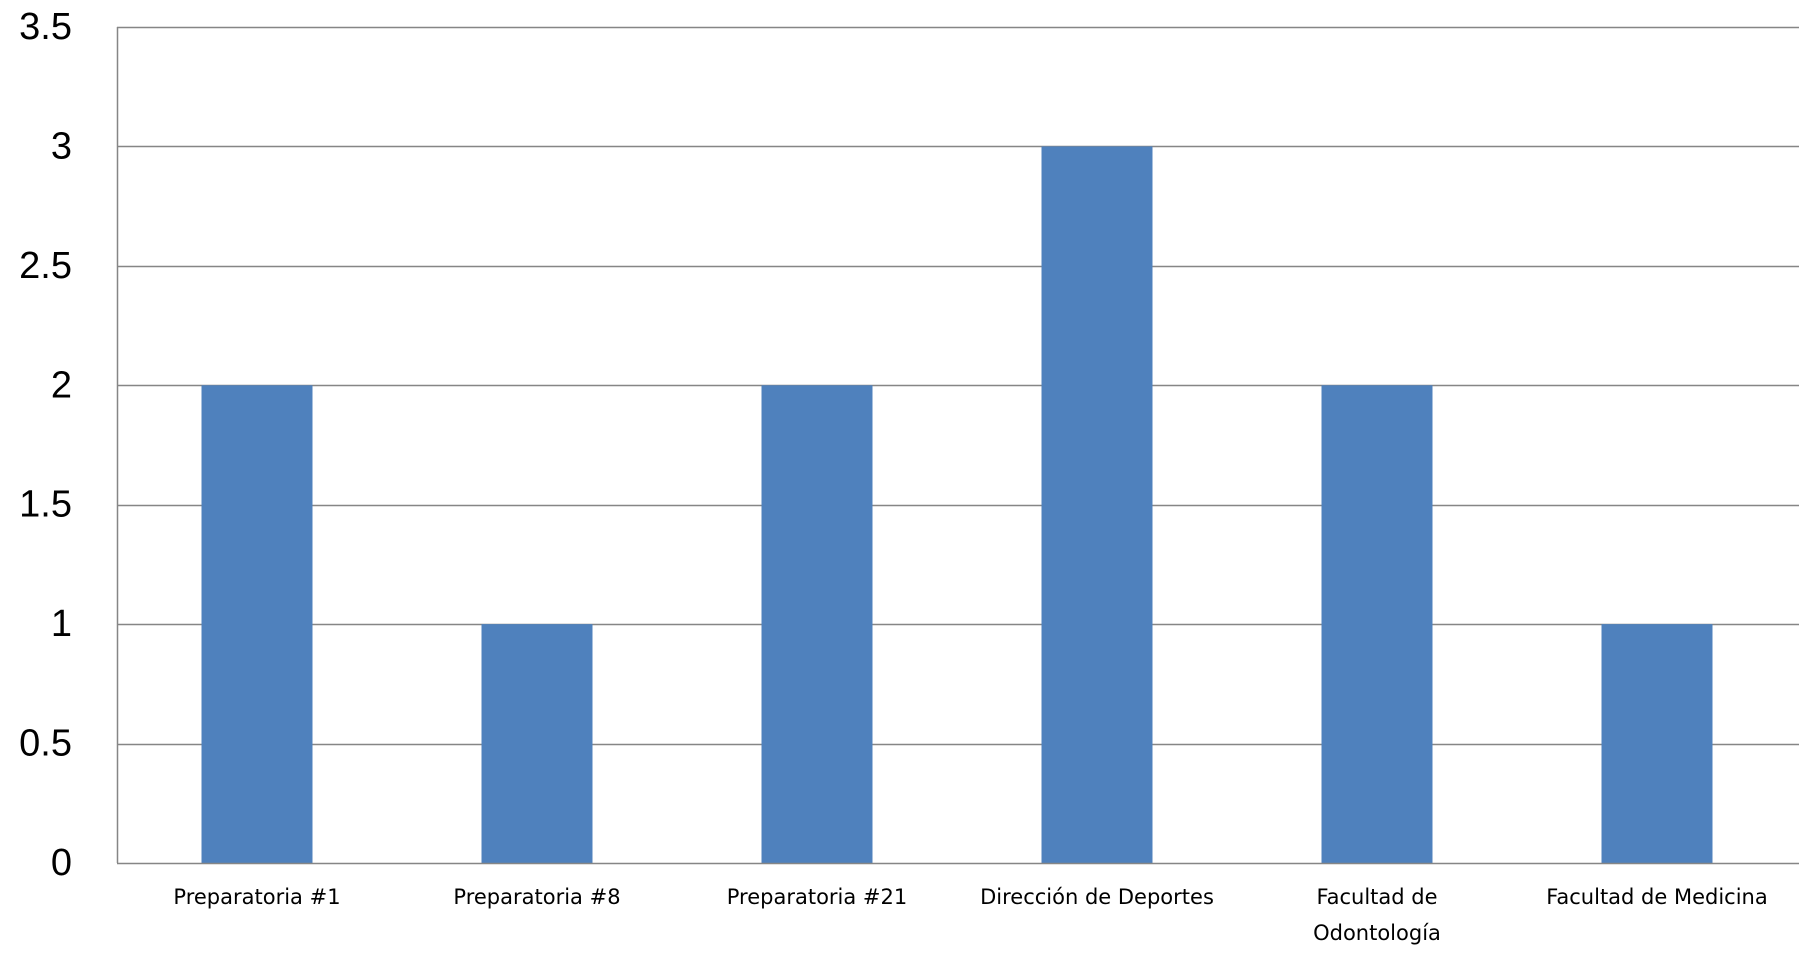 This screenshot has height=955, width=1799. What do you see at coordinates (45, 744) in the screenshot?
I see `y-tick-label: 0.5` at bounding box center [45, 744].